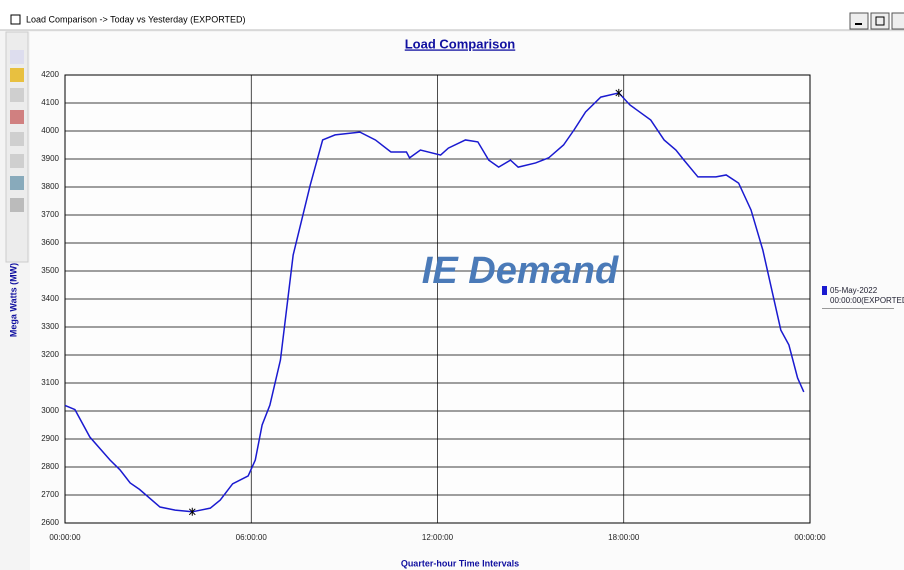 The height and width of the screenshot is (570, 904). Describe the element at coordinates (50, 270) in the screenshot. I see `y-tick-label: 3500` at that location.